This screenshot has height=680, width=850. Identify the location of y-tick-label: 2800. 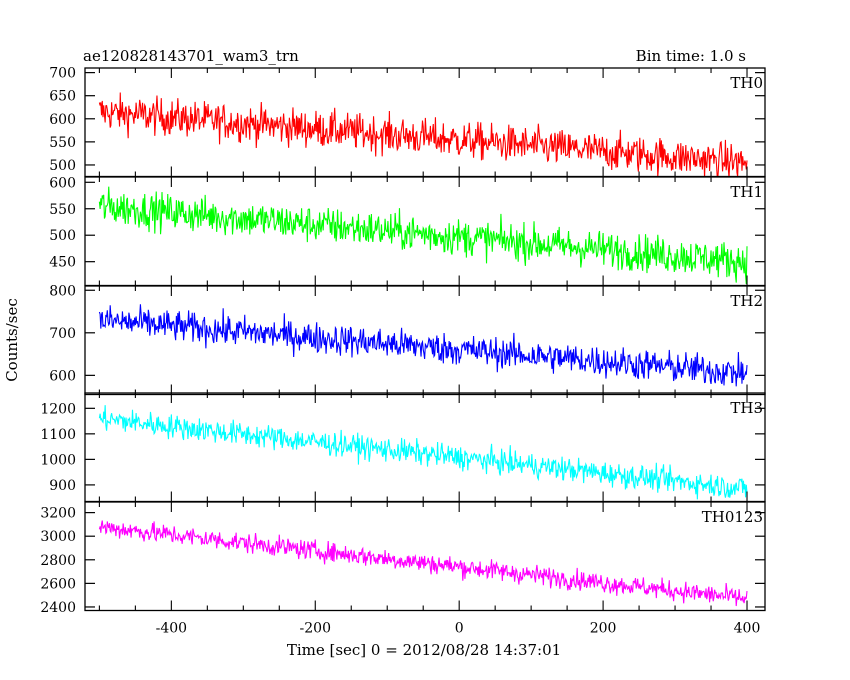
(58, 561).